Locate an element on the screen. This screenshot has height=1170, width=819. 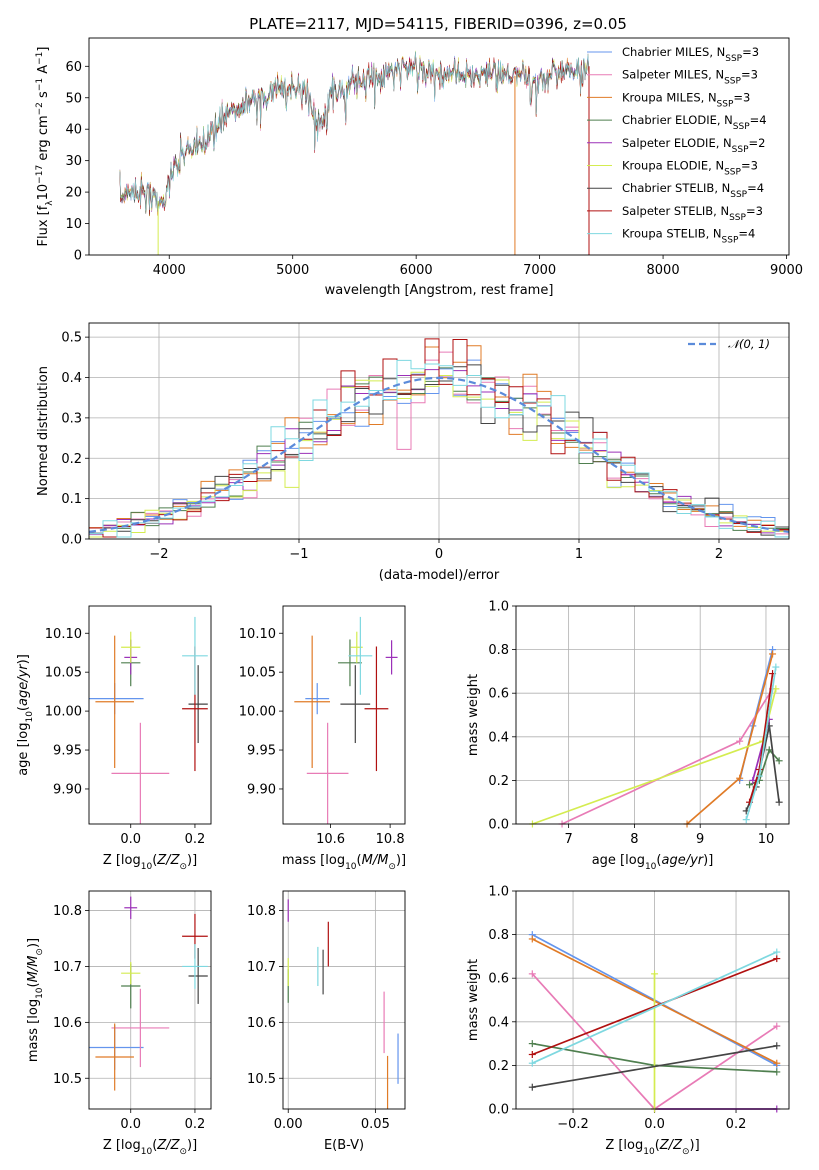
legend-label: Chabrier ELODIE, NSSP=4 is located at coordinates (694, 122).